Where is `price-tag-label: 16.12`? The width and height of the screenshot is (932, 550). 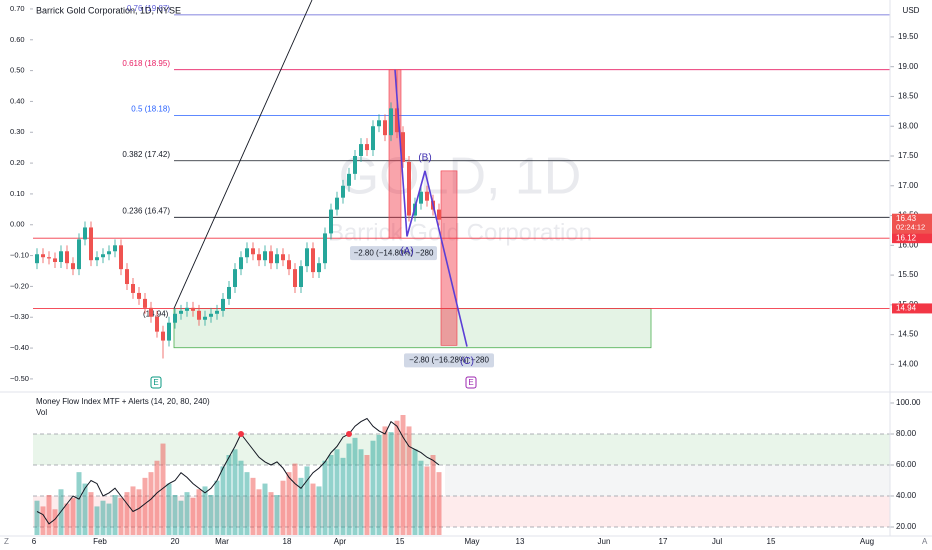
price-tag-label: 16.12 is located at coordinates (906, 237).